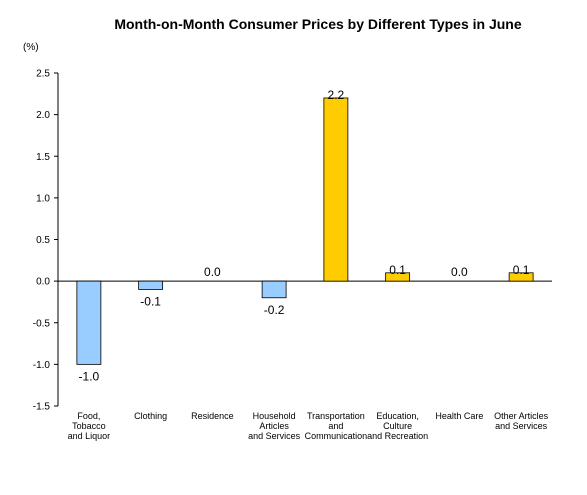 The width and height of the screenshot is (587, 495). I want to click on x-tick-label-line: Culture, so click(397, 426).